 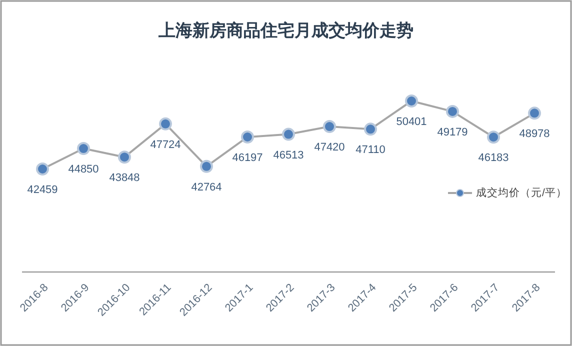 What do you see at coordinates (83, 170) in the screenshot?
I see `data-label: 44850` at bounding box center [83, 170].